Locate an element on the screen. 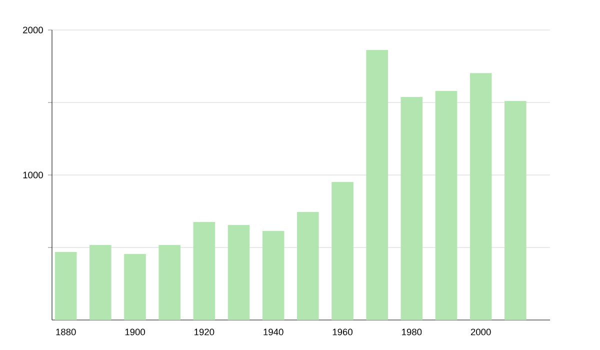  x-tick-label: 1920 is located at coordinates (204, 332).